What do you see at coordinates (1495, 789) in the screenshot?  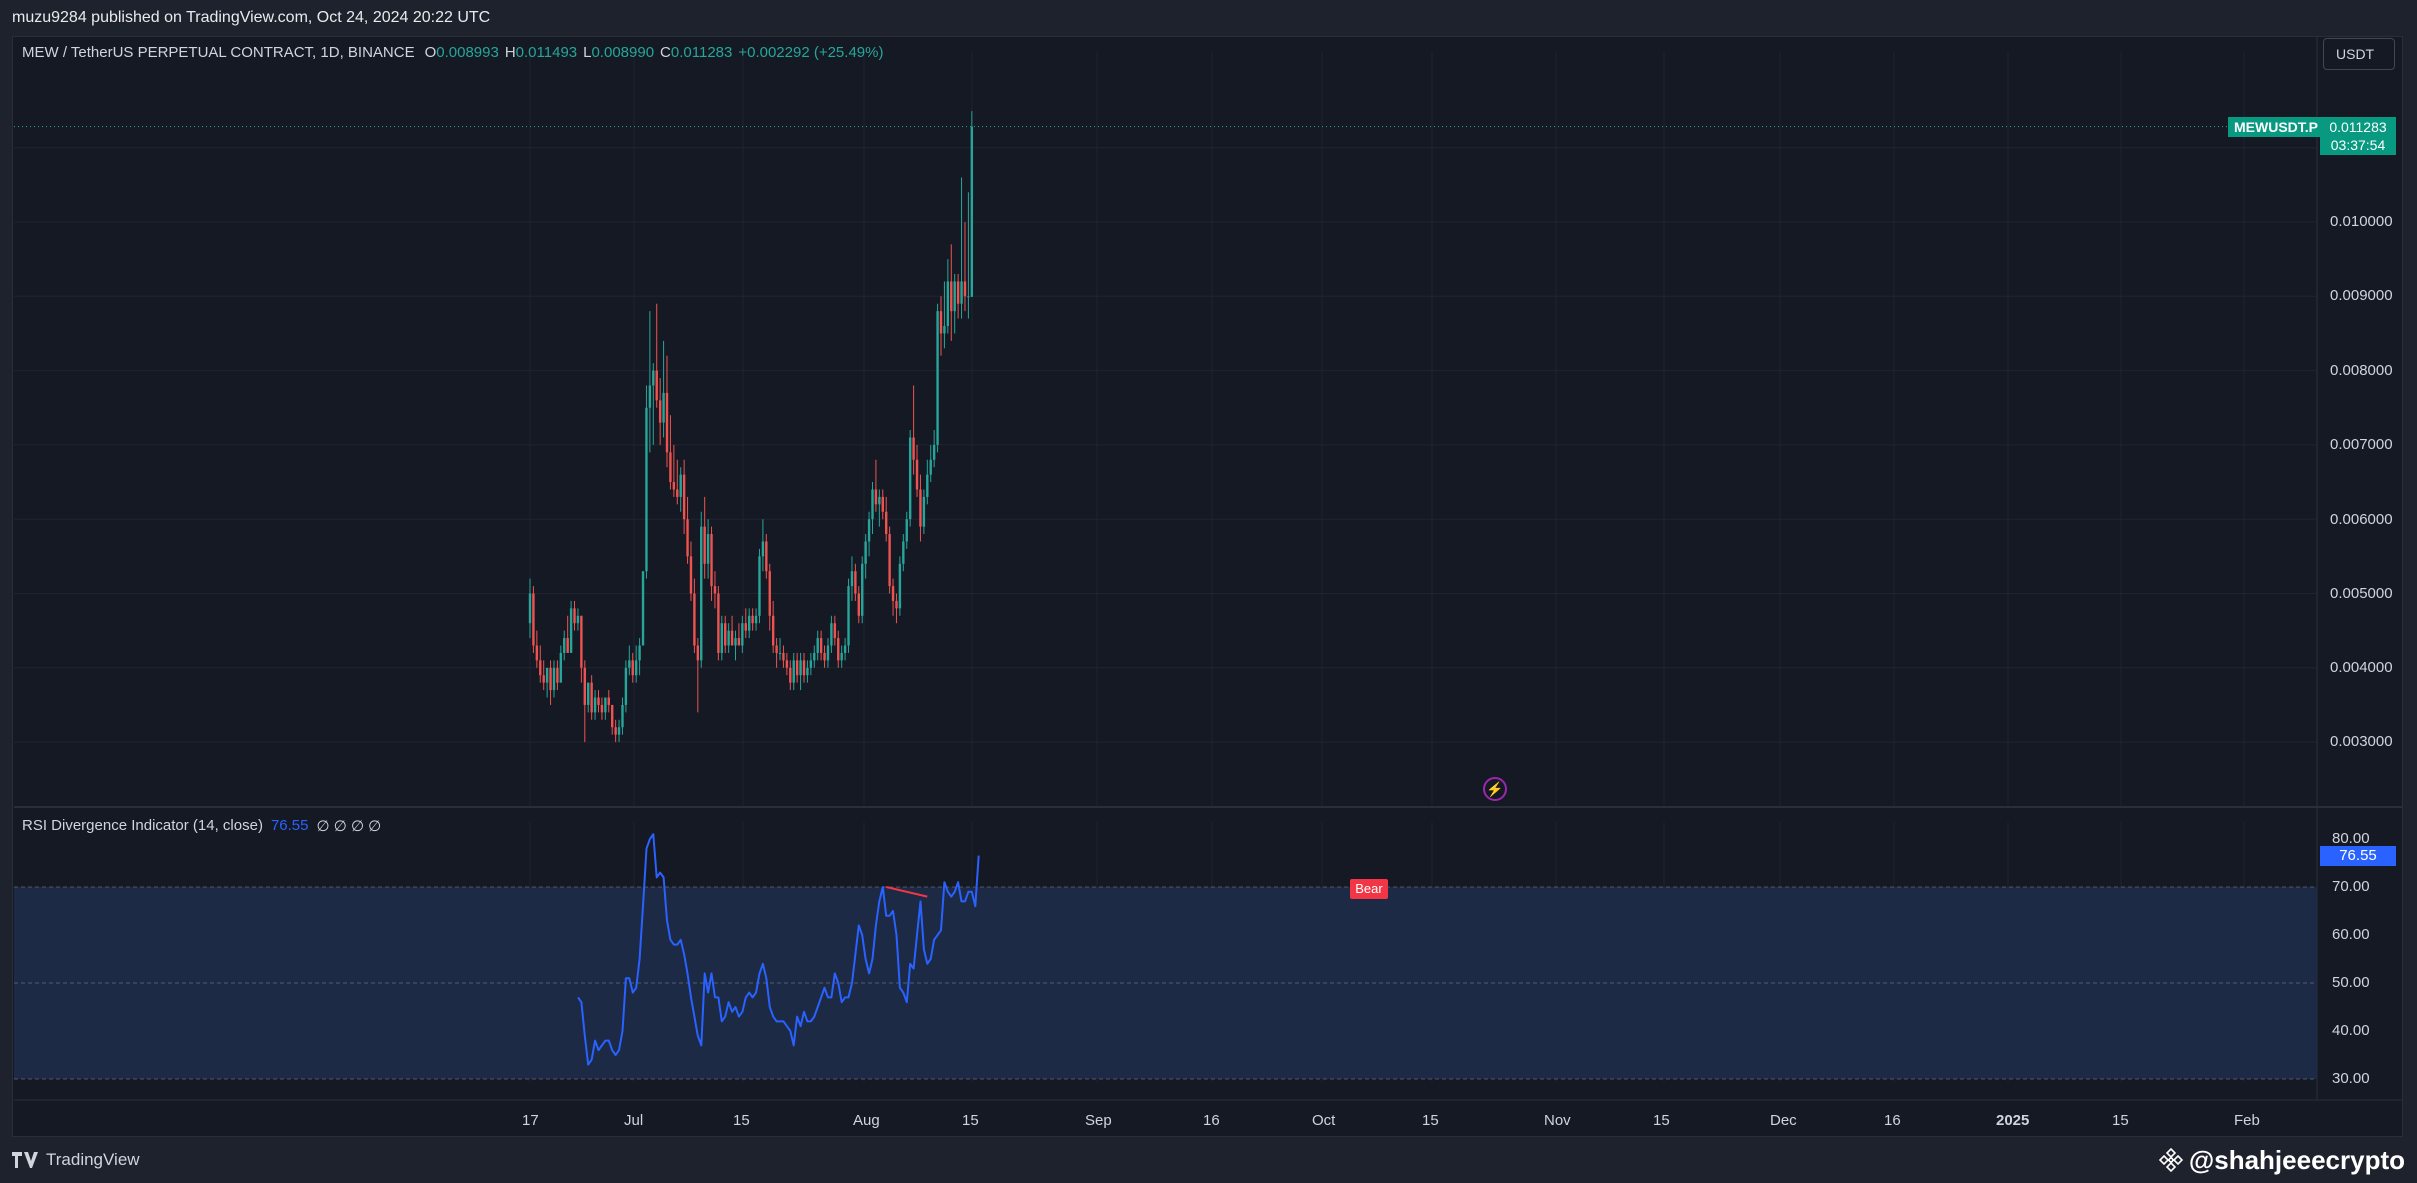 I see `lightning-icon: ⚡` at bounding box center [1495, 789].